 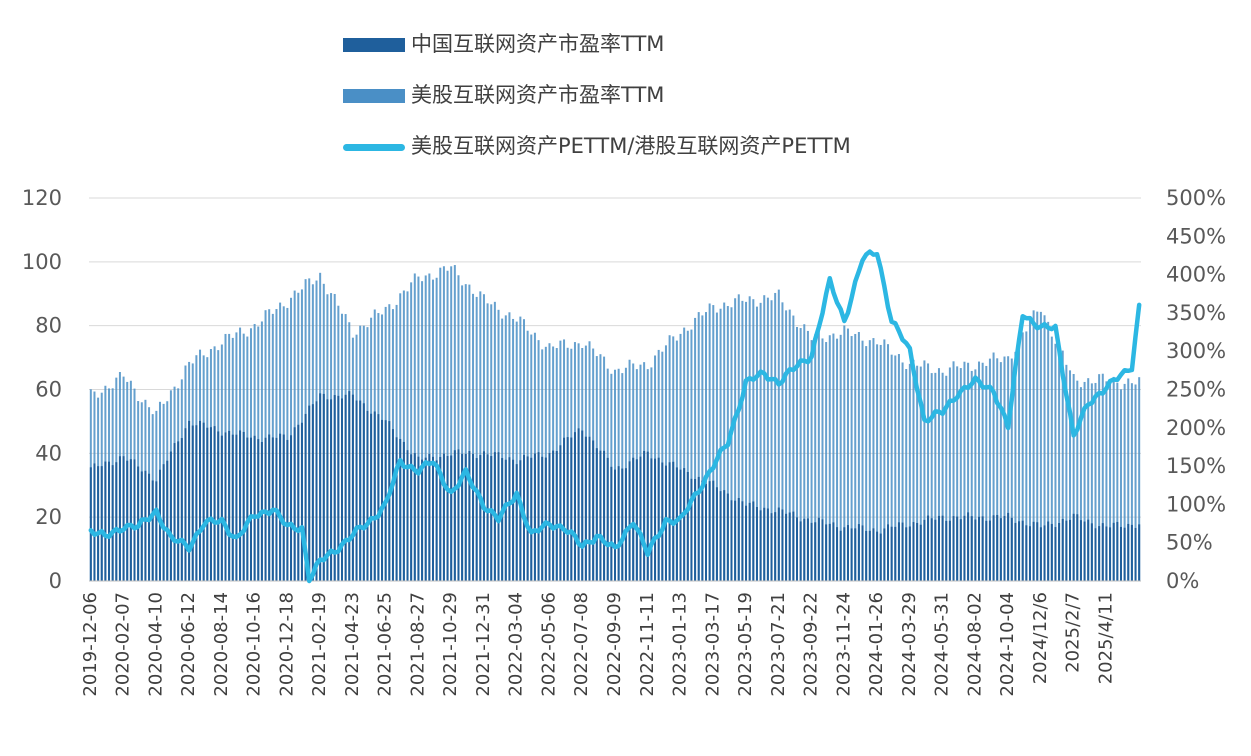 What do you see at coordinates (942, 644) in the screenshot?
I see `x-tick-label: 2024-05-31` at bounding box center [942, 644].